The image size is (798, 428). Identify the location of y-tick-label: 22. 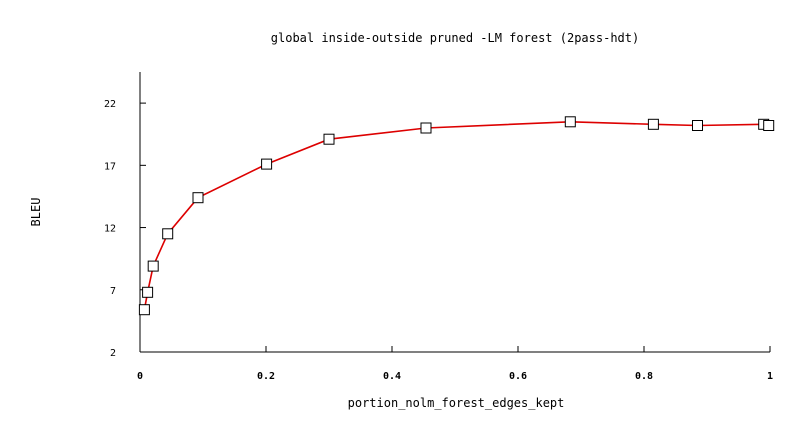
(110, 104).